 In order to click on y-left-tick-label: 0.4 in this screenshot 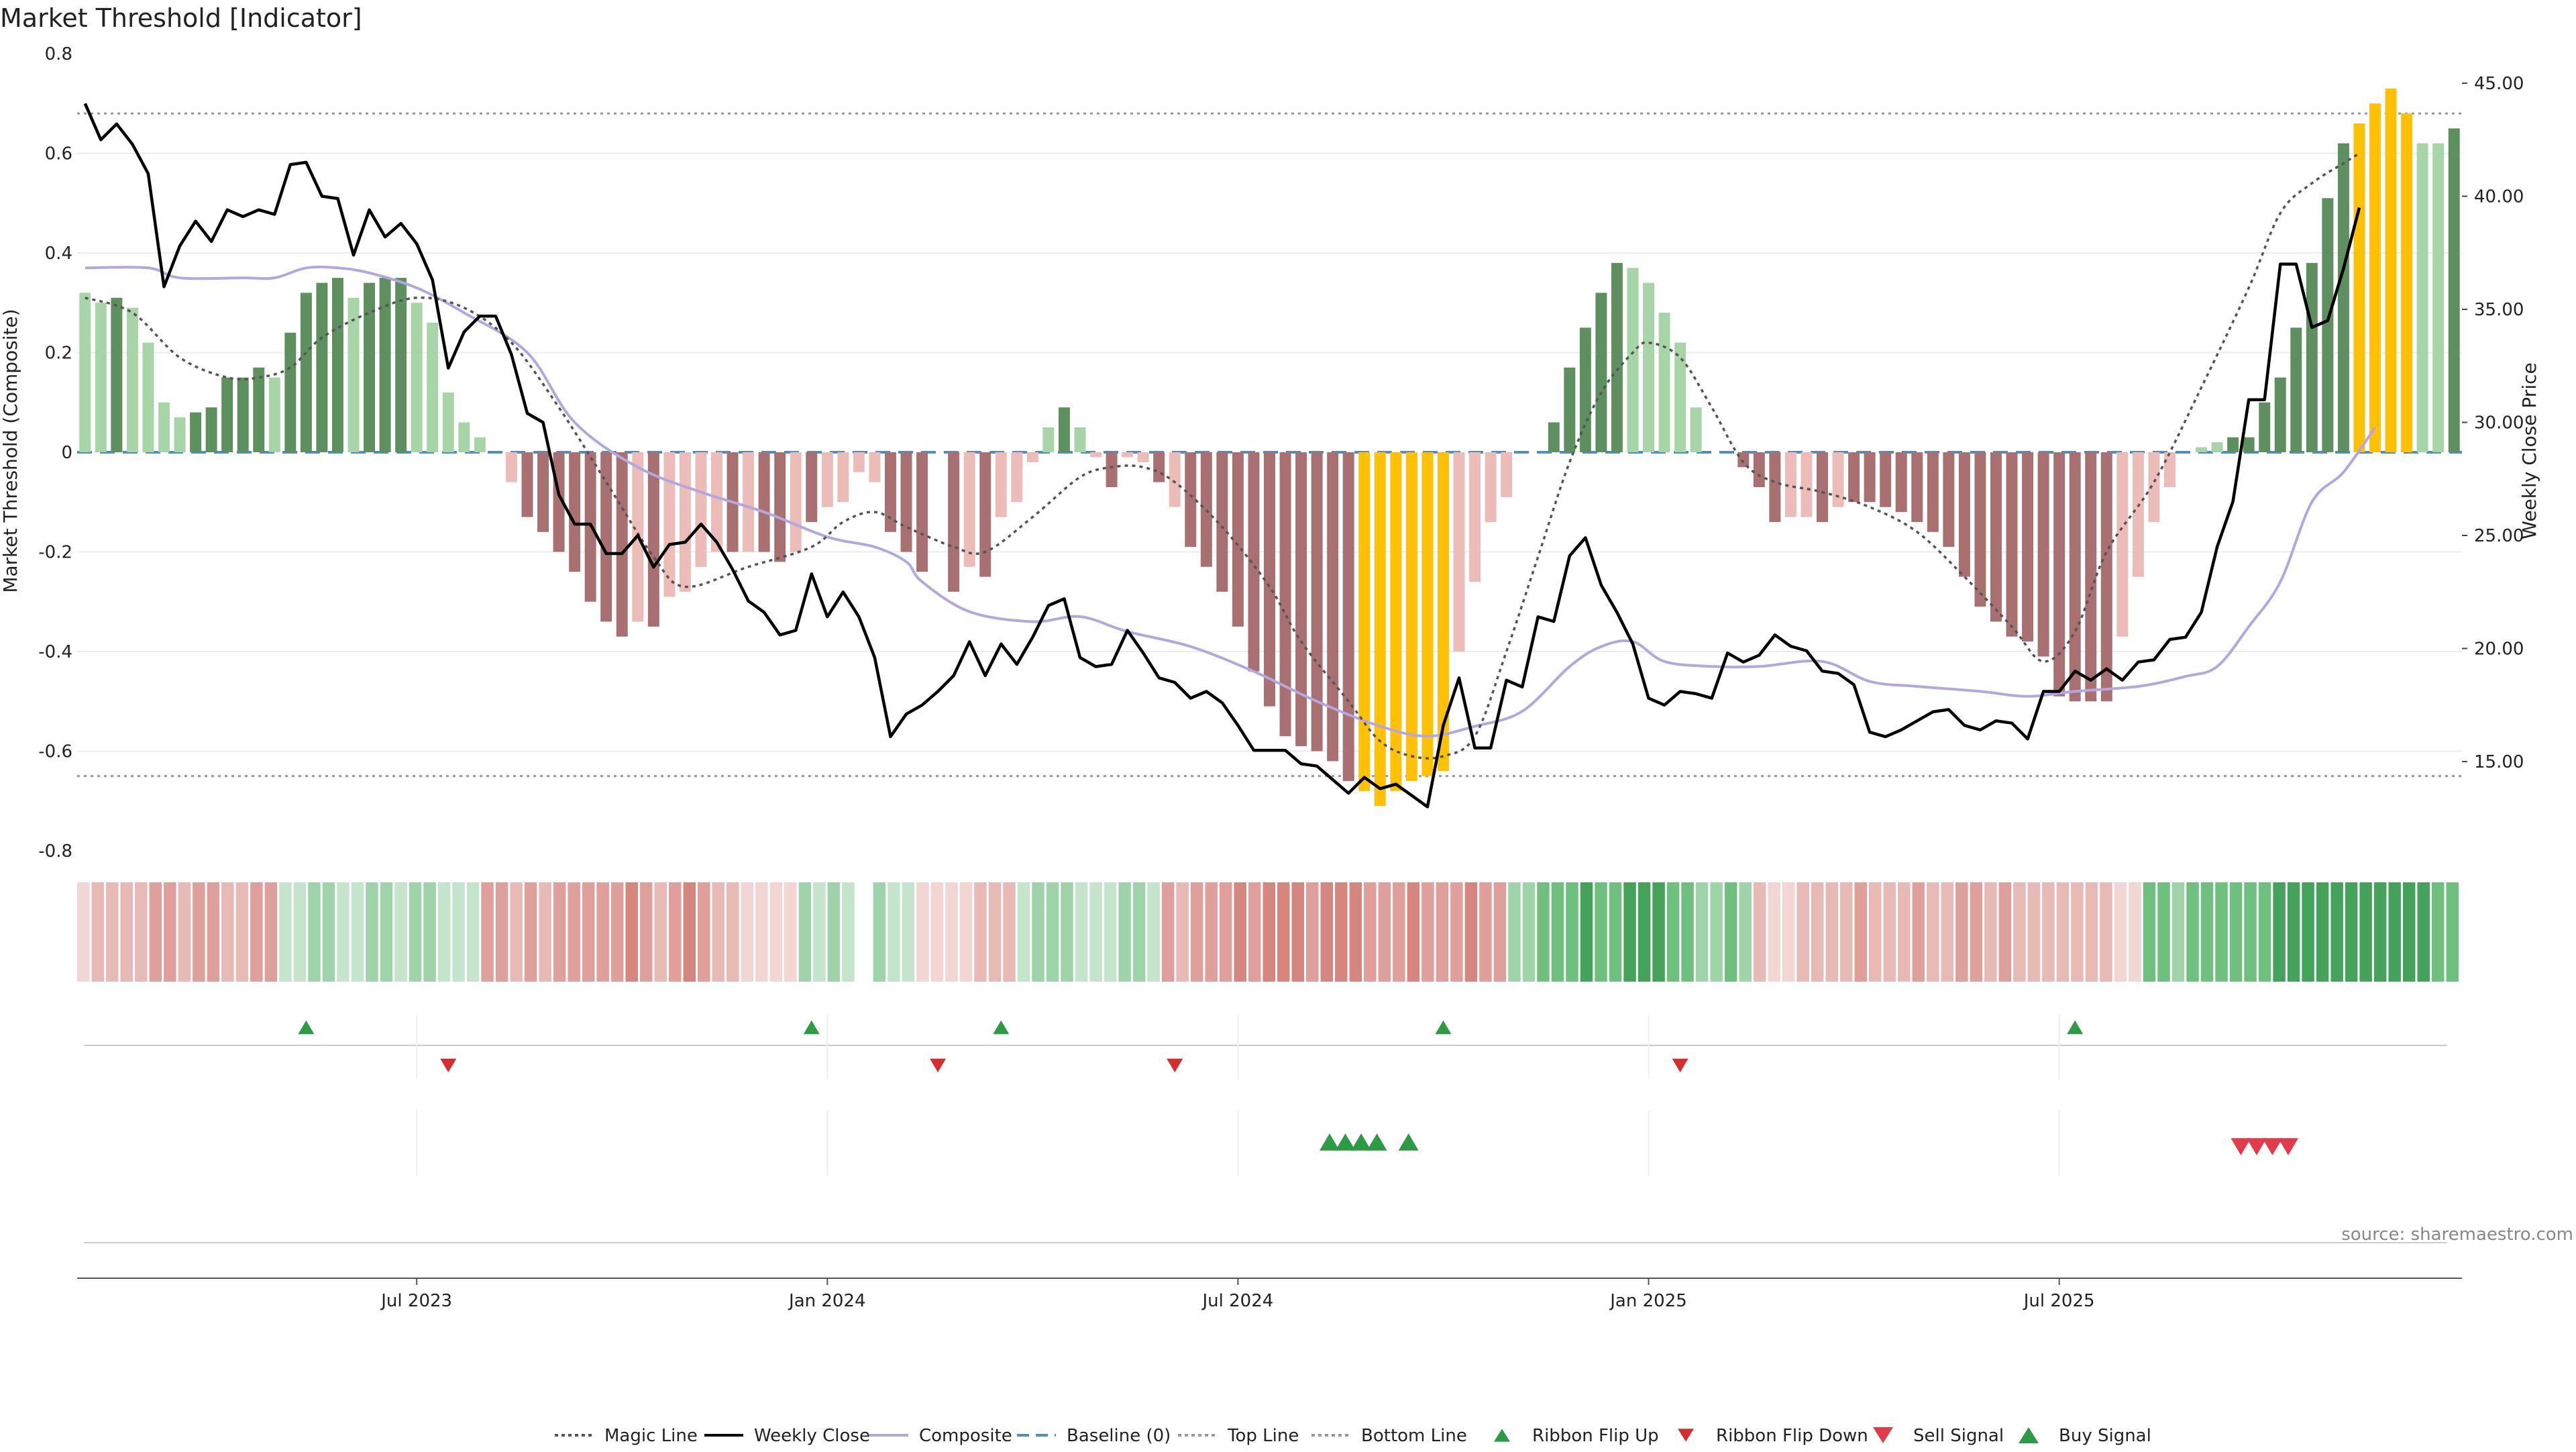, I will do `click(58, 254)`.